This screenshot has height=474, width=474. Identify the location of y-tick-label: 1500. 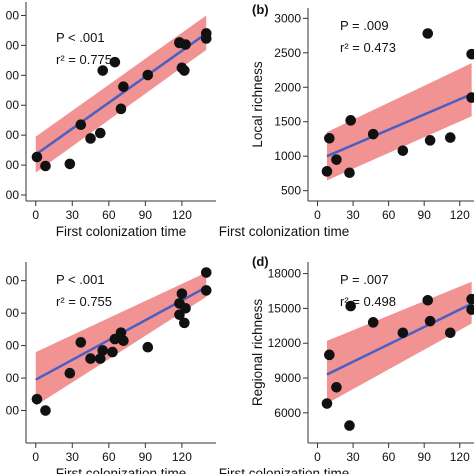
(287, 122).